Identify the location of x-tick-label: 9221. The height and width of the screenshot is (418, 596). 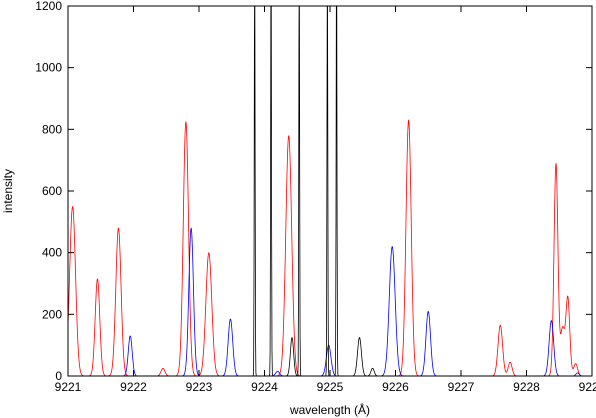
(68, 387).